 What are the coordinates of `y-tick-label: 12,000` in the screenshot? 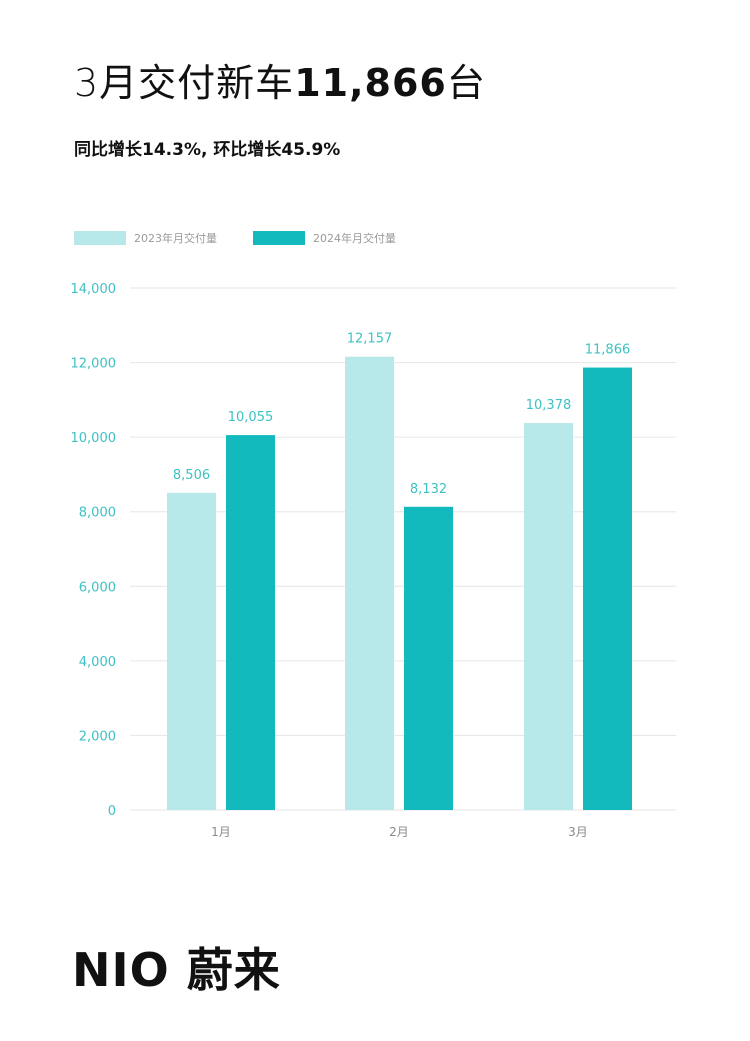 It's located at (94, 364).